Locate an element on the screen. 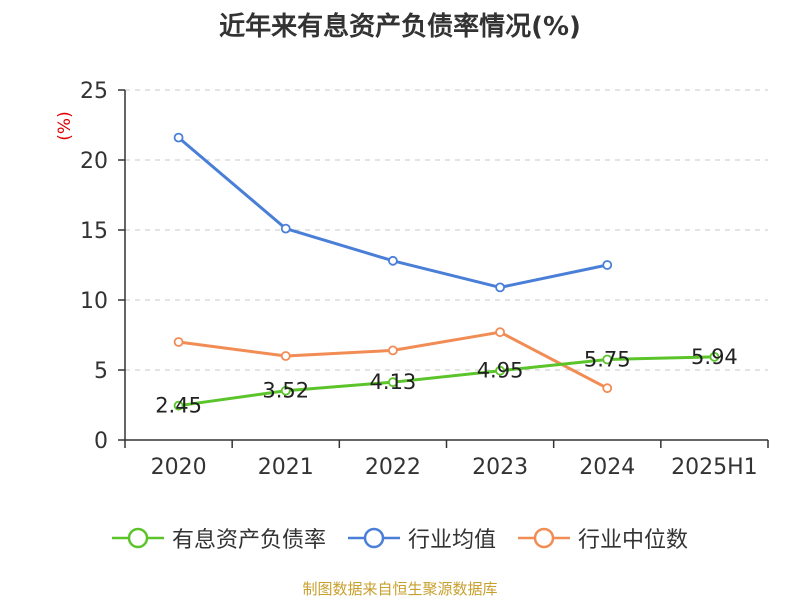 The height and width of the screenshot is (600, 800). x-tick-label: 2025H1 is located at coordinates (714, 467).